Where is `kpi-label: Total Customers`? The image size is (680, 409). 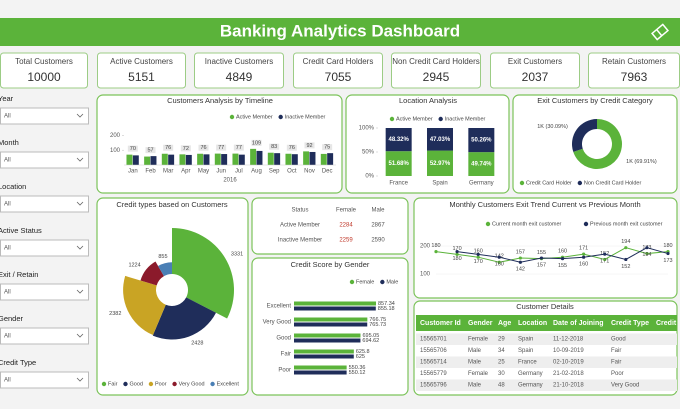 kpi-label: Total Customers is located at coordinates (44, 61).